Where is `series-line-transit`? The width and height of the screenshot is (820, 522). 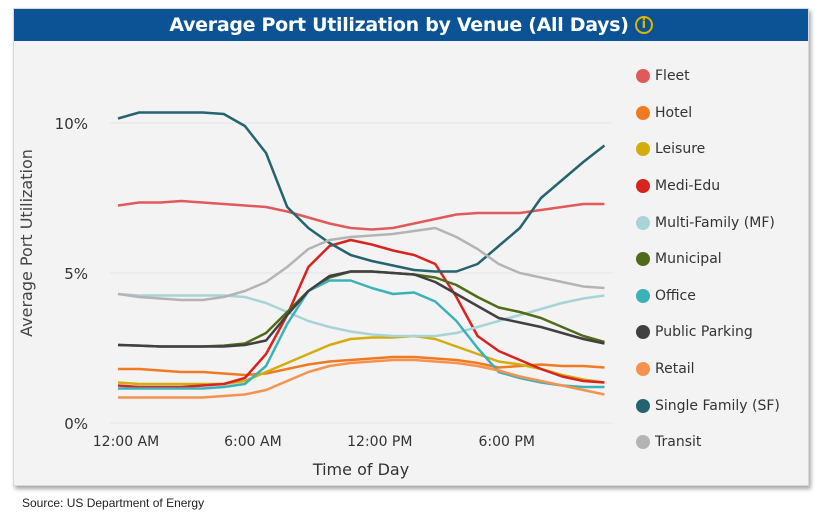
series-line-transit is located at coordinates (361, 264).